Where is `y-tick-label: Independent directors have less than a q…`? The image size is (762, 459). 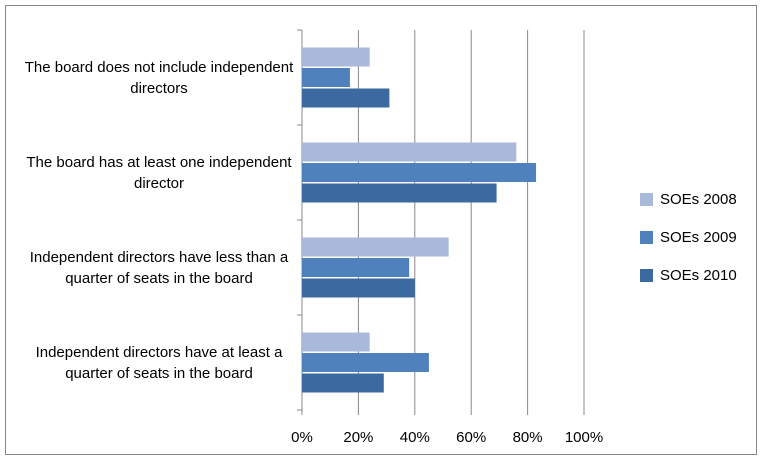
y-tick-label: Independent directors have less than a q… is located at coordinates (159, 267).